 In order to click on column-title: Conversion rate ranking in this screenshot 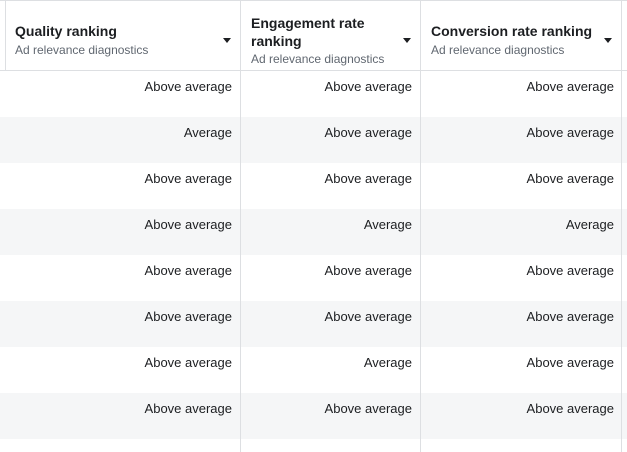, I will do `click(512, 31)`.